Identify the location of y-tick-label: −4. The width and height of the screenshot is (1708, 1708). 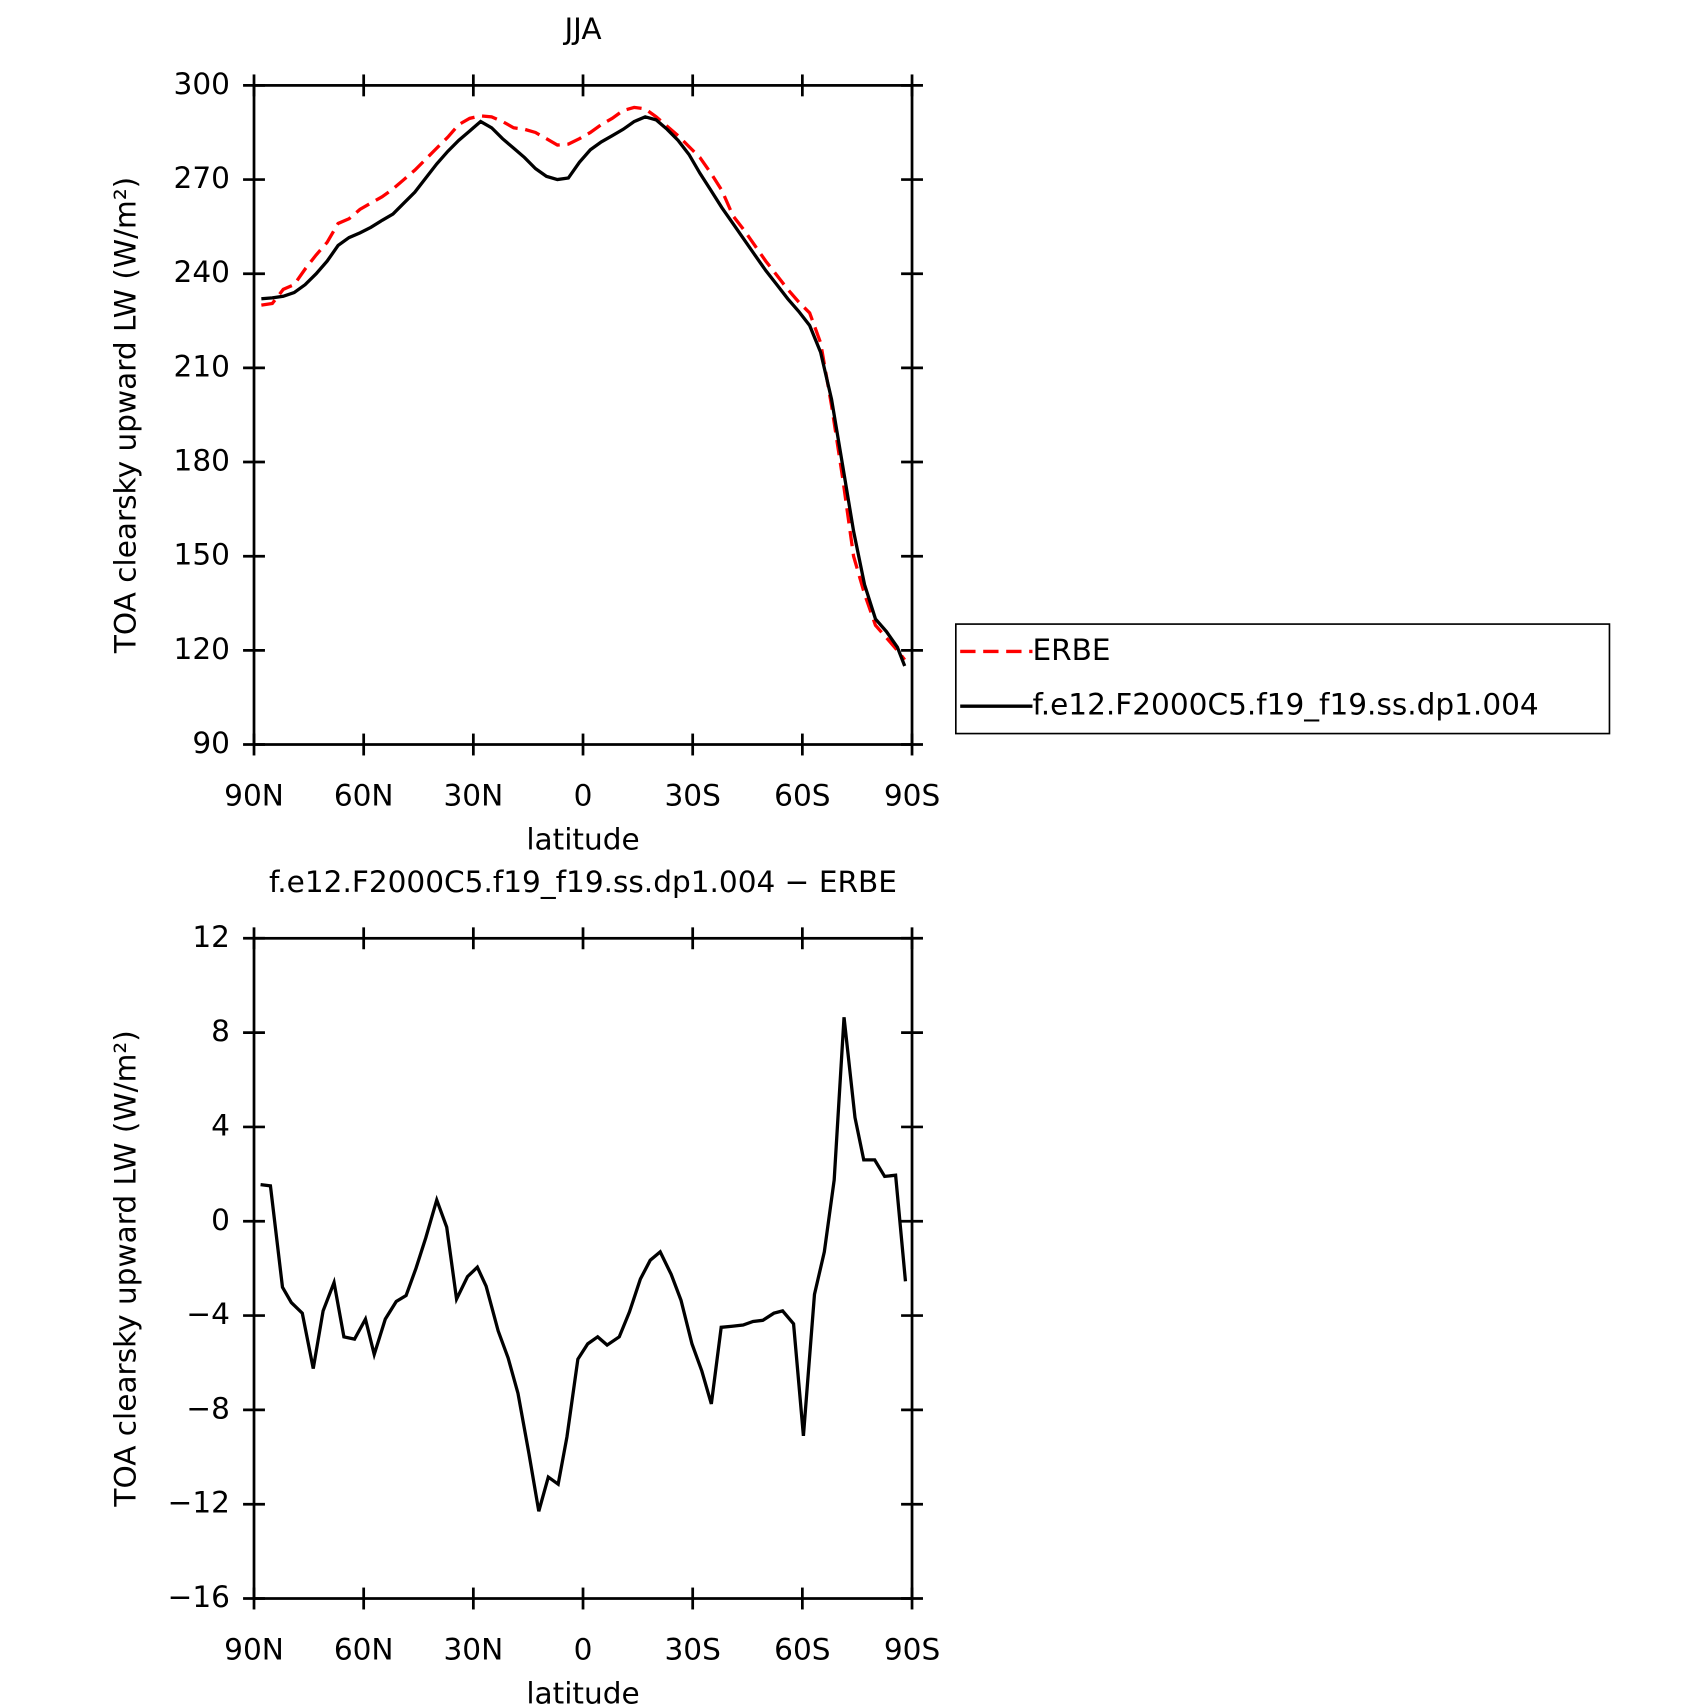
(208, 1314).